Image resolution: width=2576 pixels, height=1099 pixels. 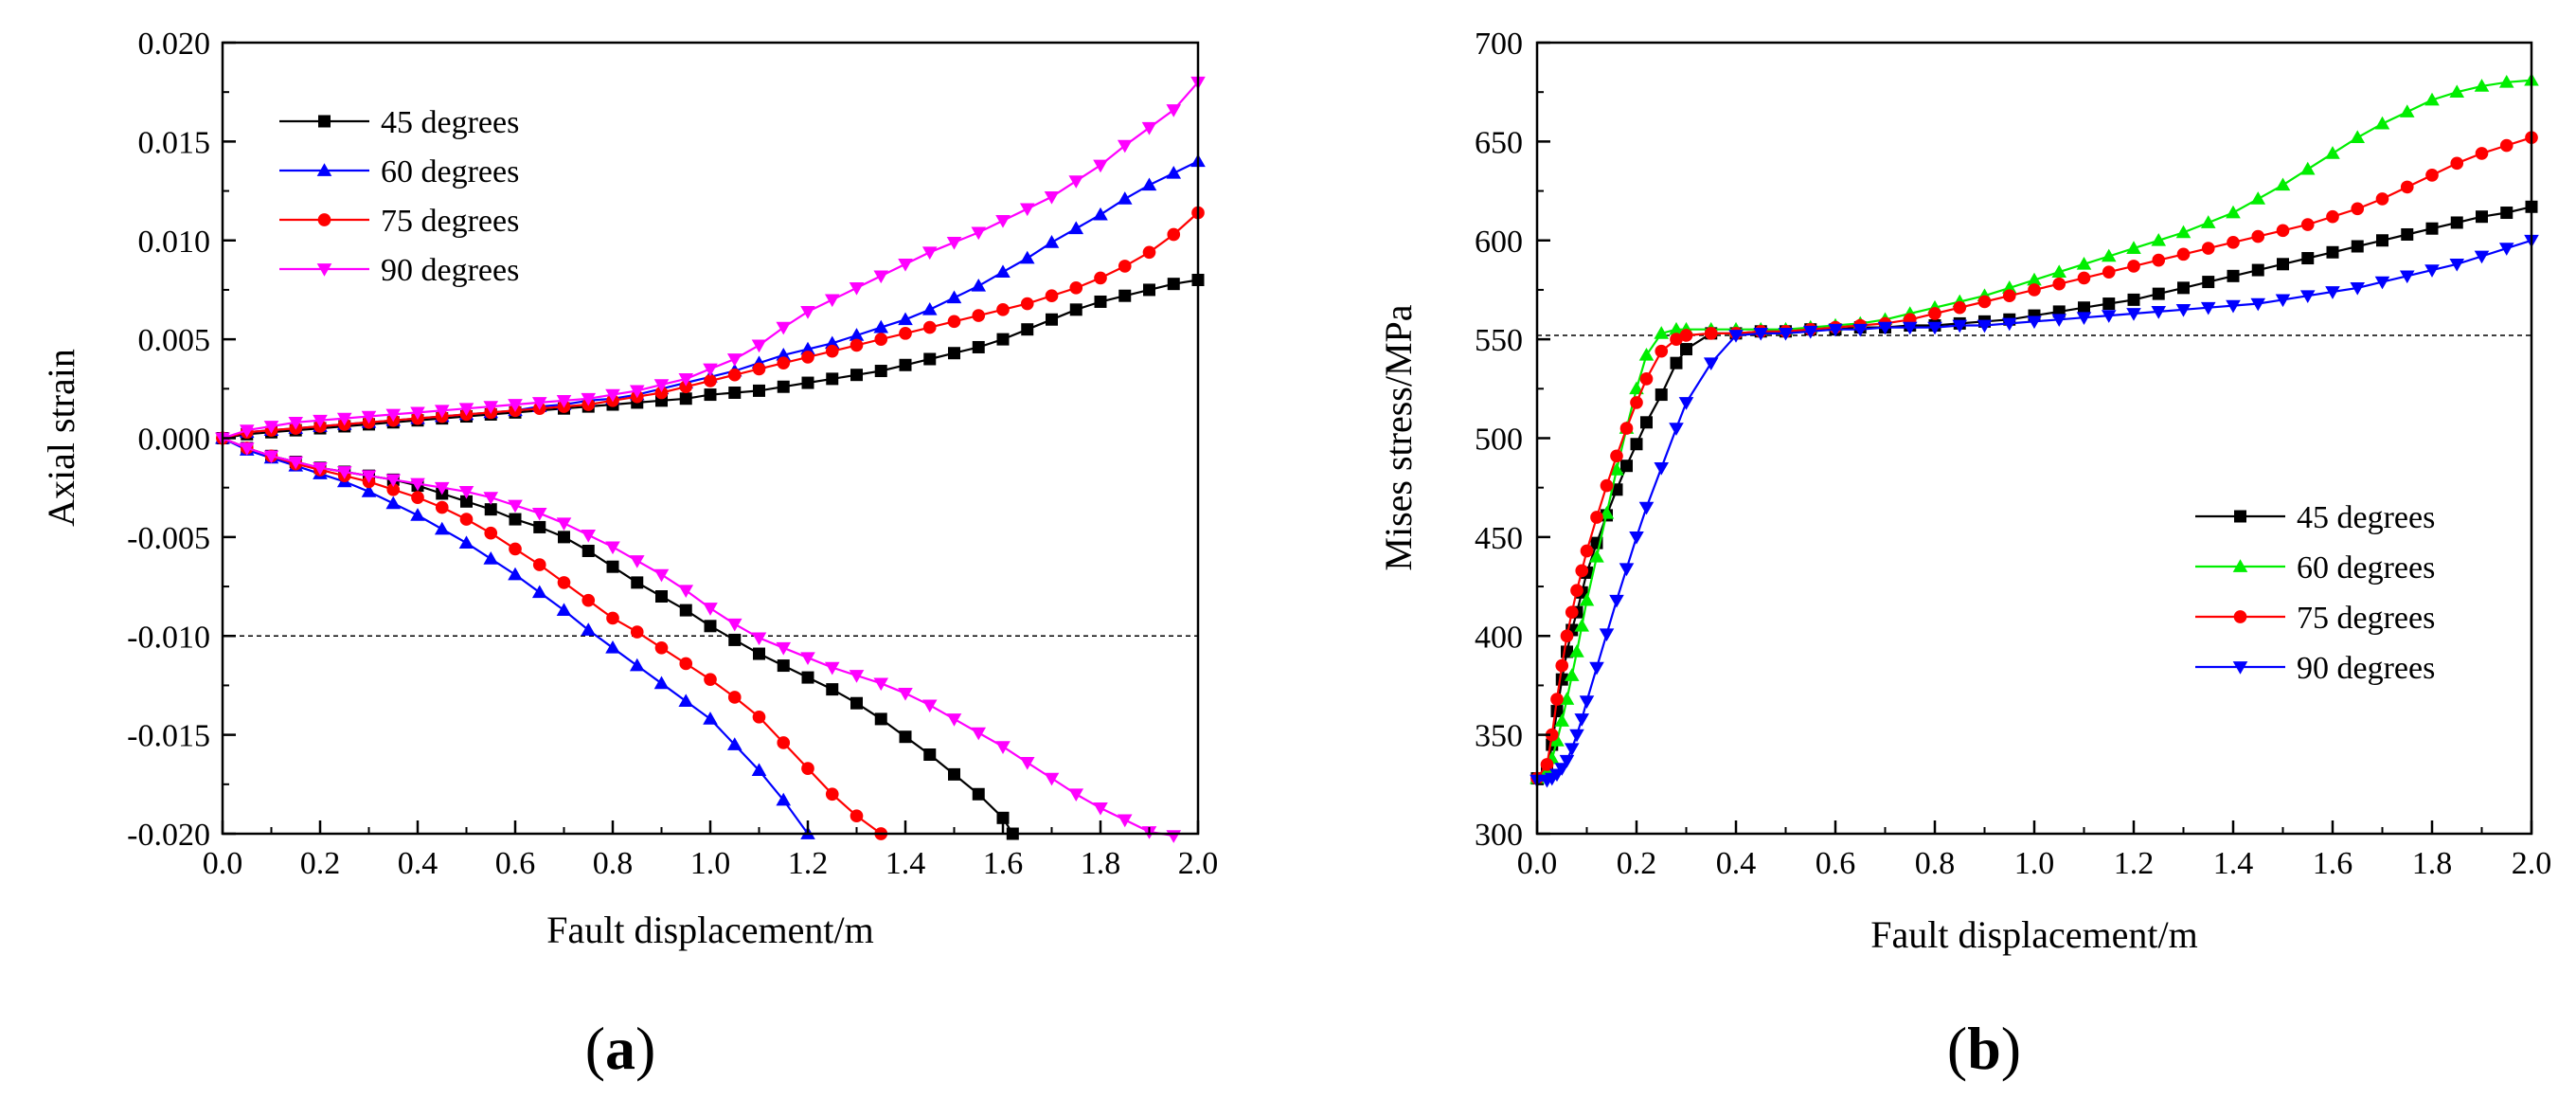 I want to click on panel-b-x-tick-label: 1.2, so click(x=2134, y=863).